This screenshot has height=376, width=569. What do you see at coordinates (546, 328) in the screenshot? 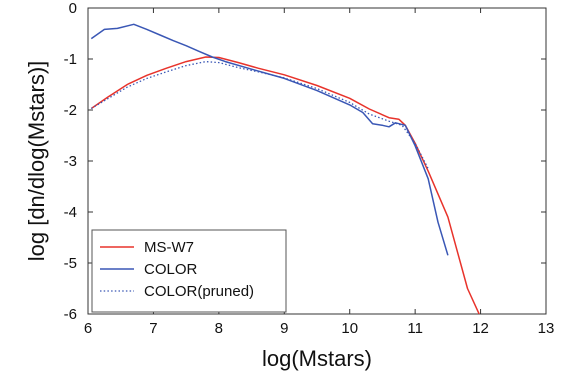
I see `x-tick-label: 13` at bounding box center [546, 328].